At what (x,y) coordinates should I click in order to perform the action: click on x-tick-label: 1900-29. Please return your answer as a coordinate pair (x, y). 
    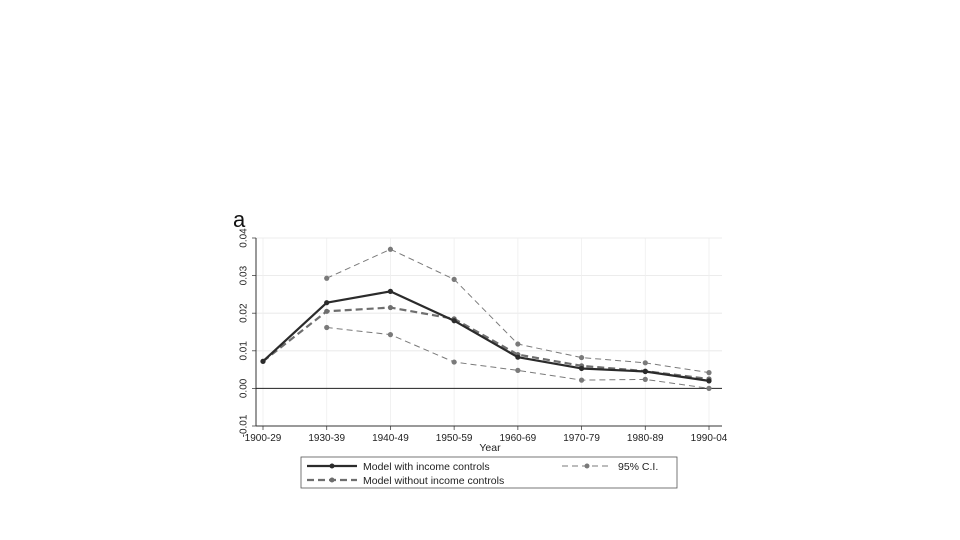
    Looking at the image, I should click on (263, 438).